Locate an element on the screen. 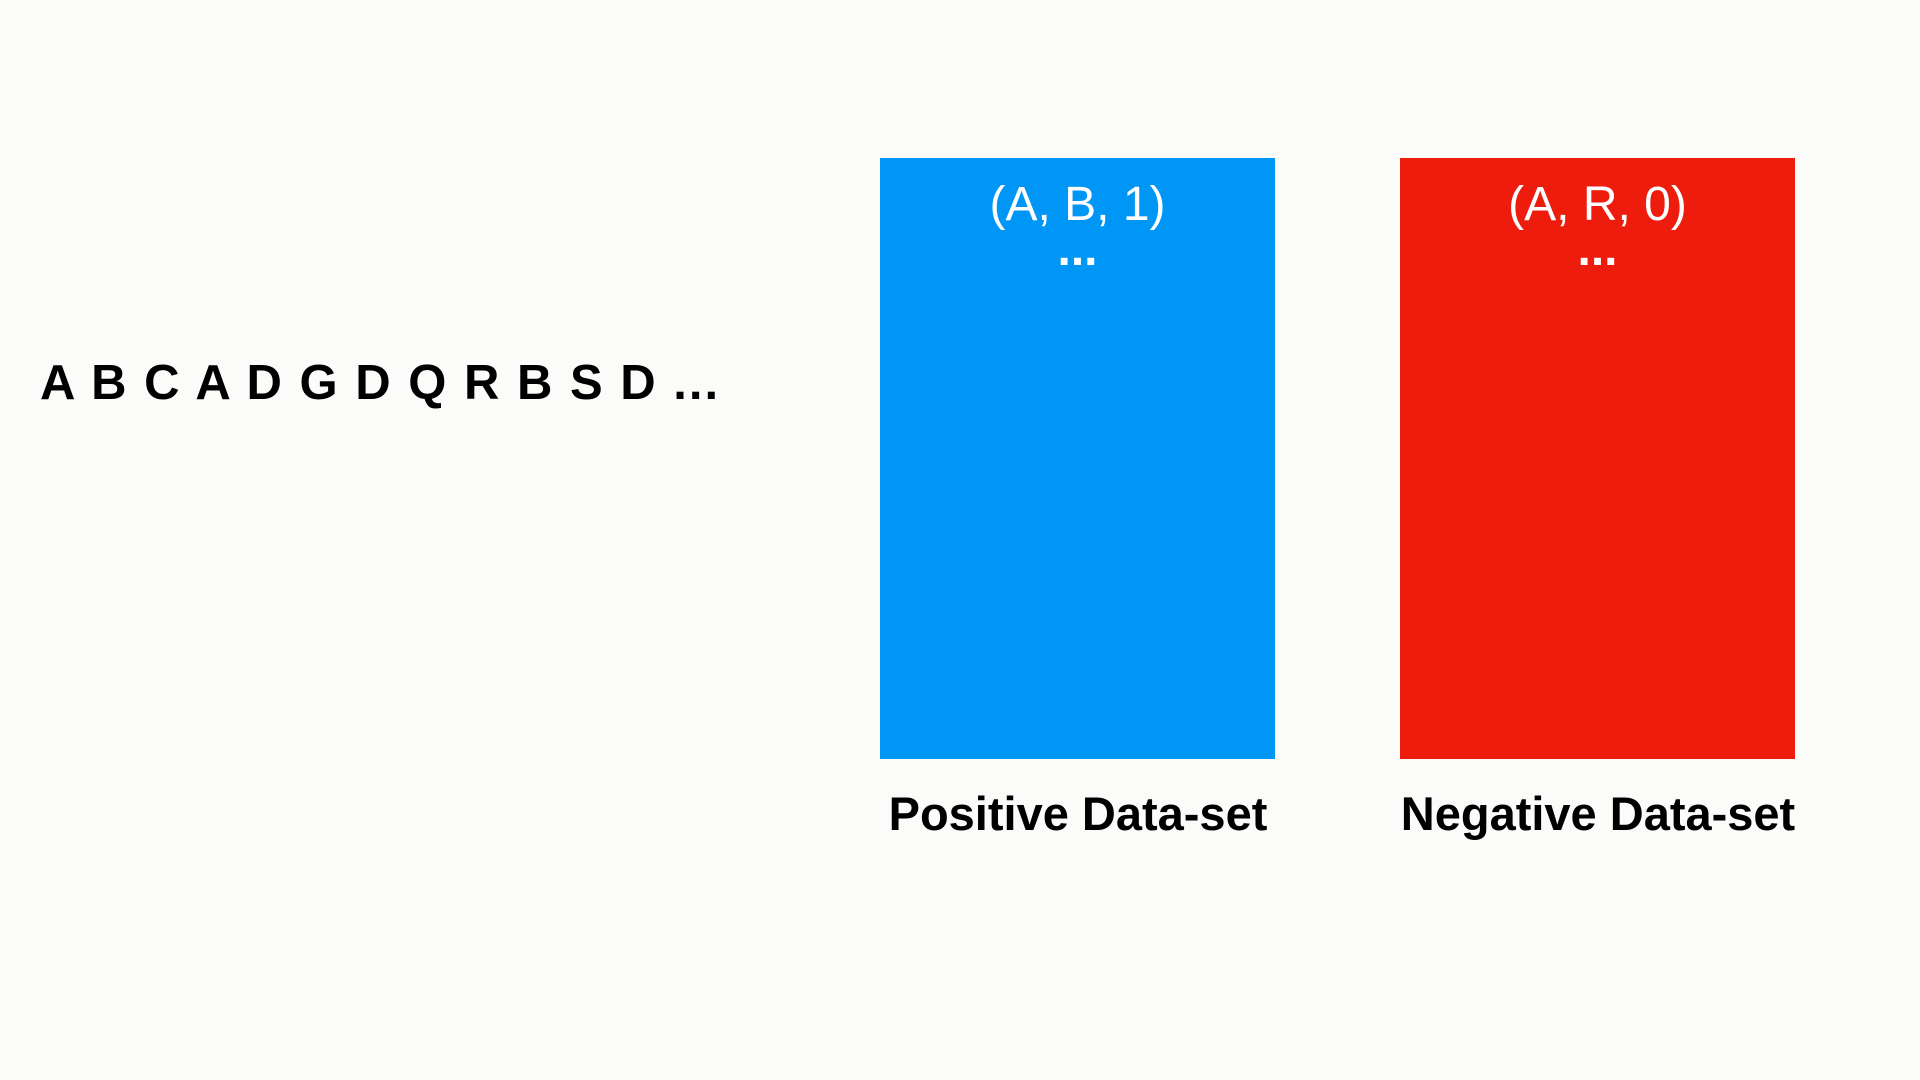 The height and width of the screenshot is (1080, 1920). negative-dataset-entry: (A, R, 0) is located at coordinates (1597, 204).